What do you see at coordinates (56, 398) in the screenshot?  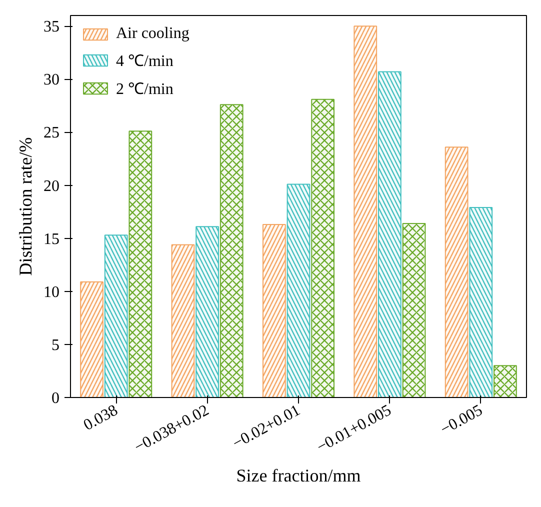 I see `y-tick-label: 0` at bounding box center [56, 398].